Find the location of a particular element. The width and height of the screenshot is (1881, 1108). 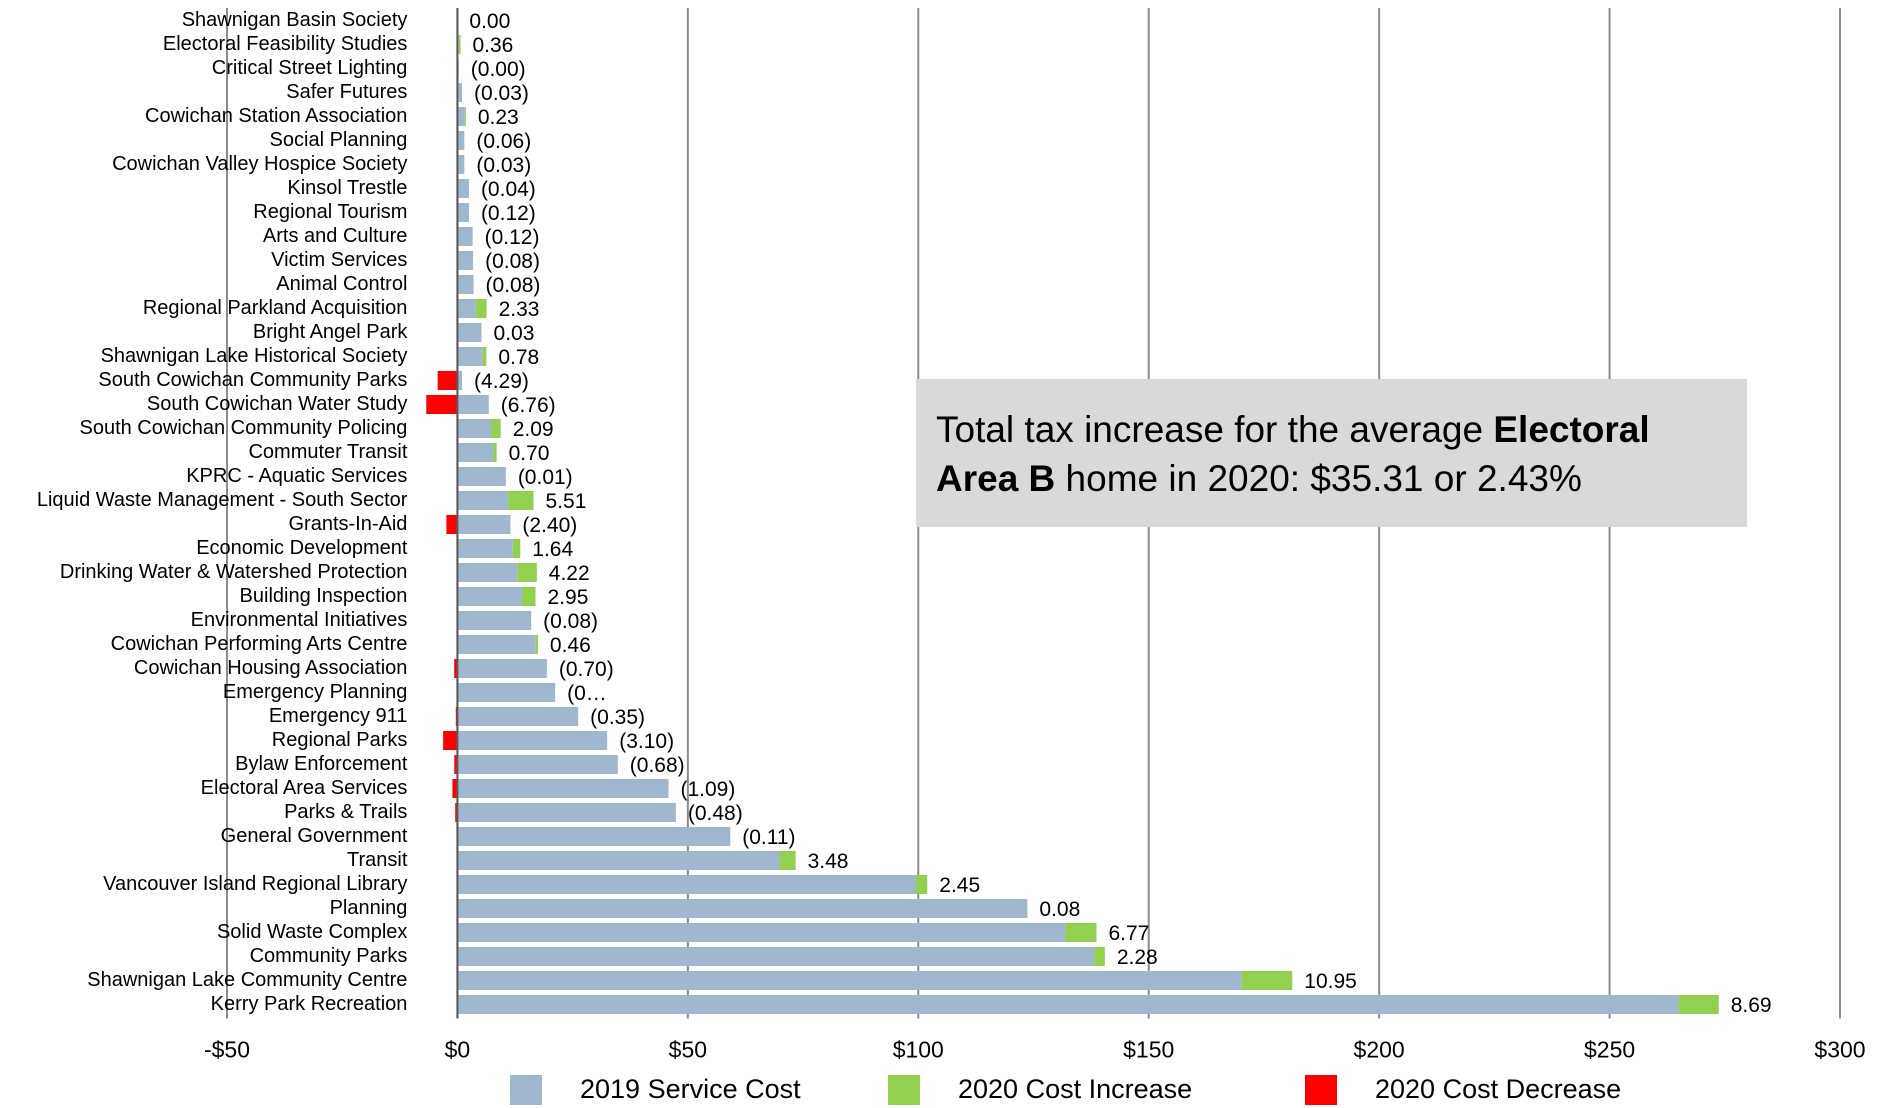

category-label: Economic Development is located at coordinates (302, 548).